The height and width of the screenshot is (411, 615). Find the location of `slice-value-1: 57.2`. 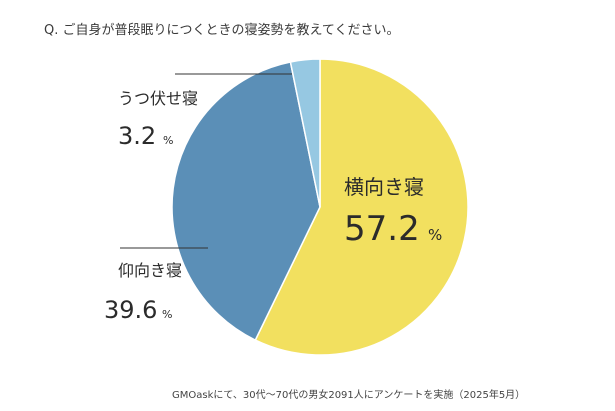

slice-value-1: 57.2 is located at coordinates (382, 229).